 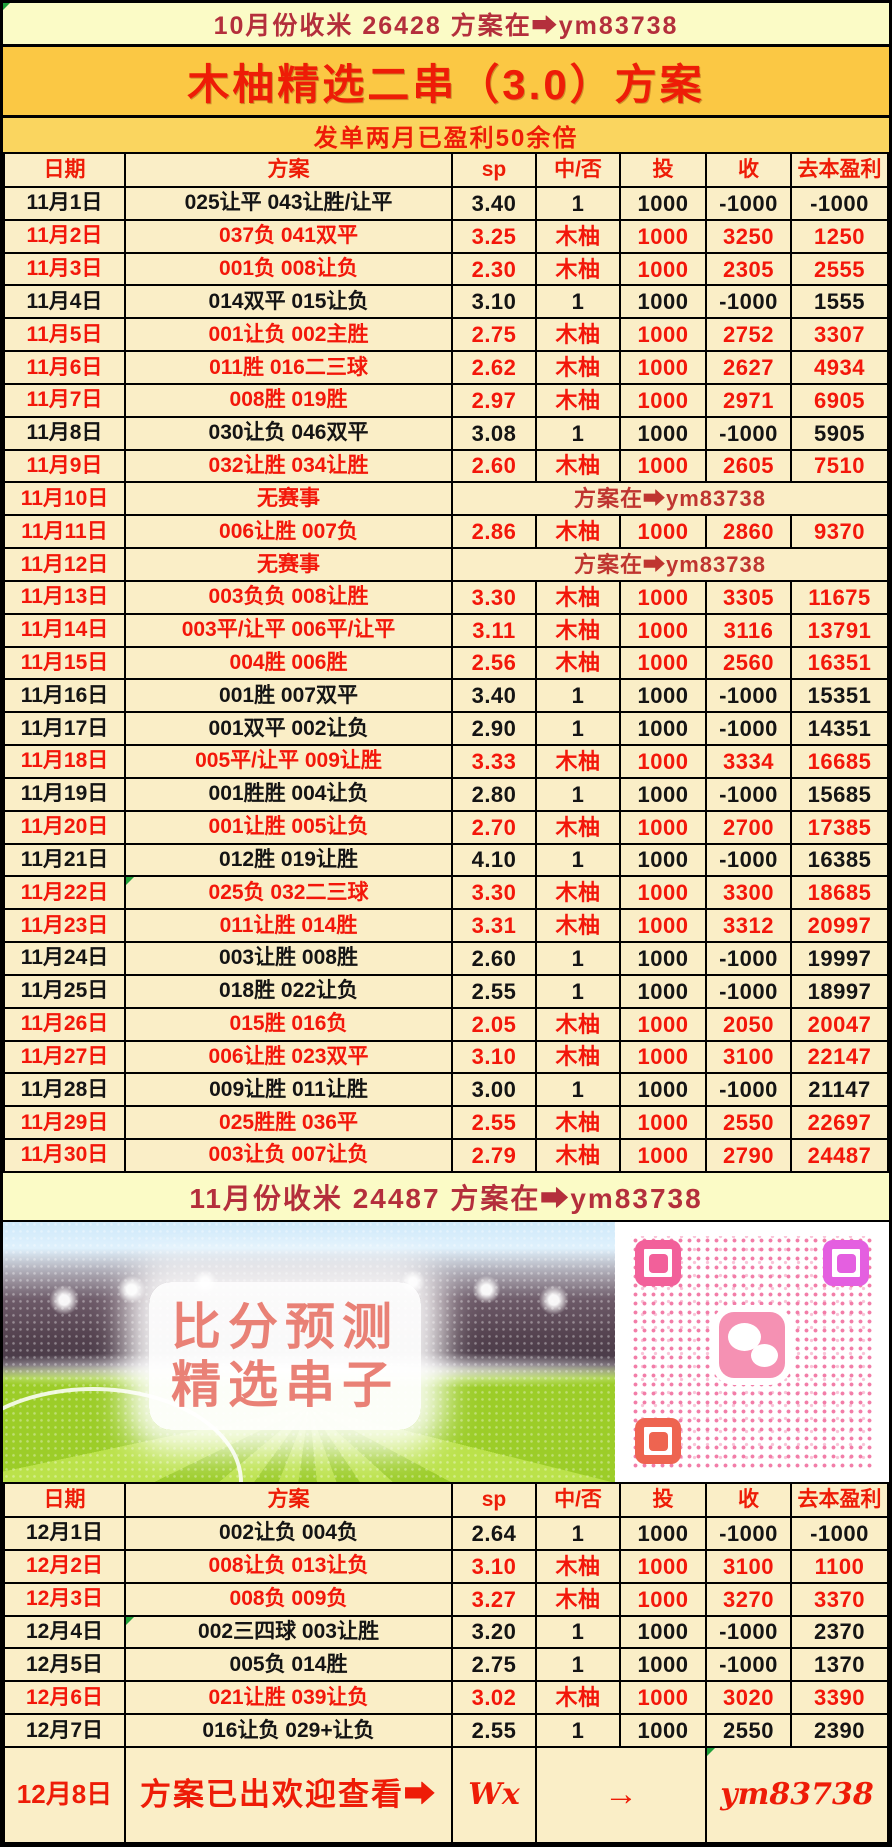 I want to click on plan-cell: 001负 008让负, so click(x=288, y=269).